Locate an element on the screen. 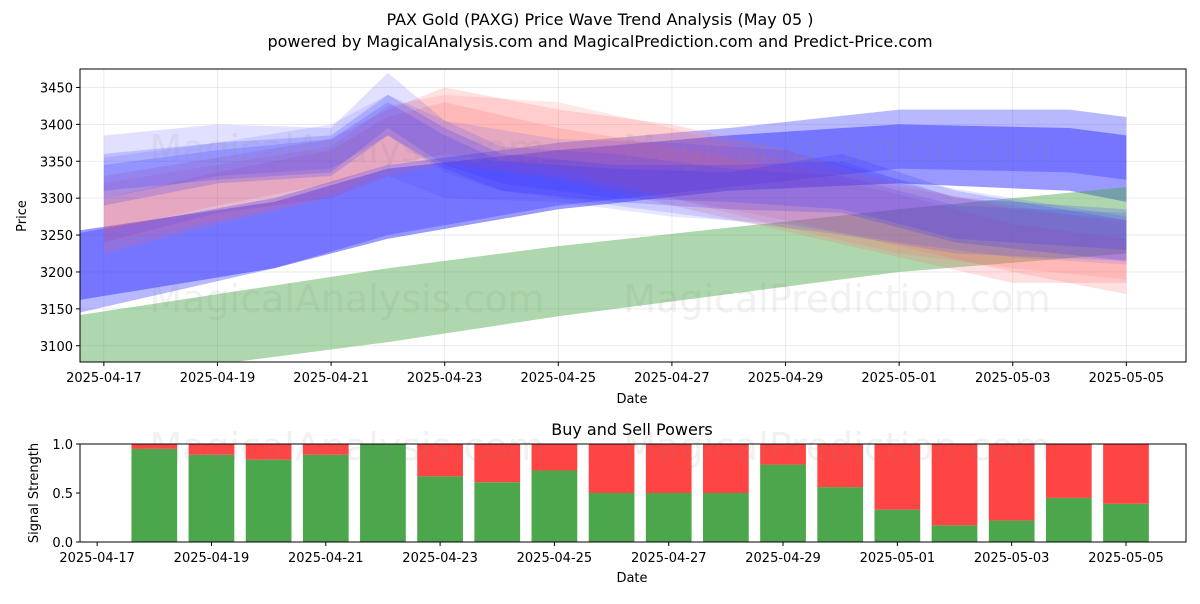 Image resolution: width=1200 pixels, height=604 pixels. price-x-tick-label: 2025-05-03 is located at coordinates (1013, 378).